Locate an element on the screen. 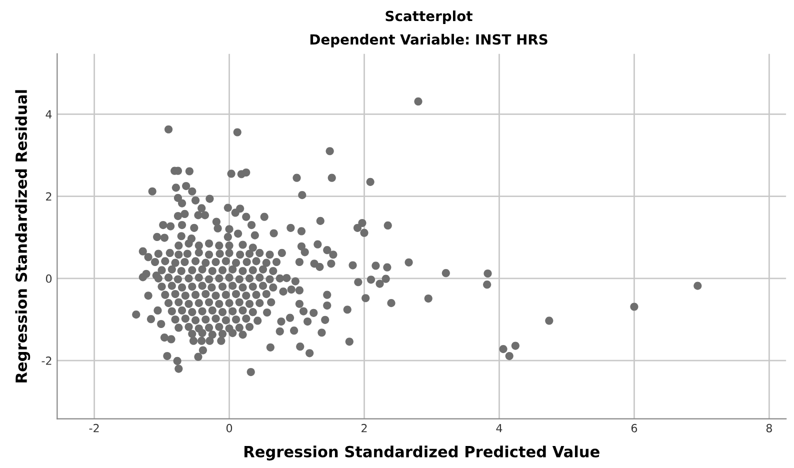 The height and width of the screenshot is (468, 794). x-tick-label: 4 is located at coordinates (499, 428).